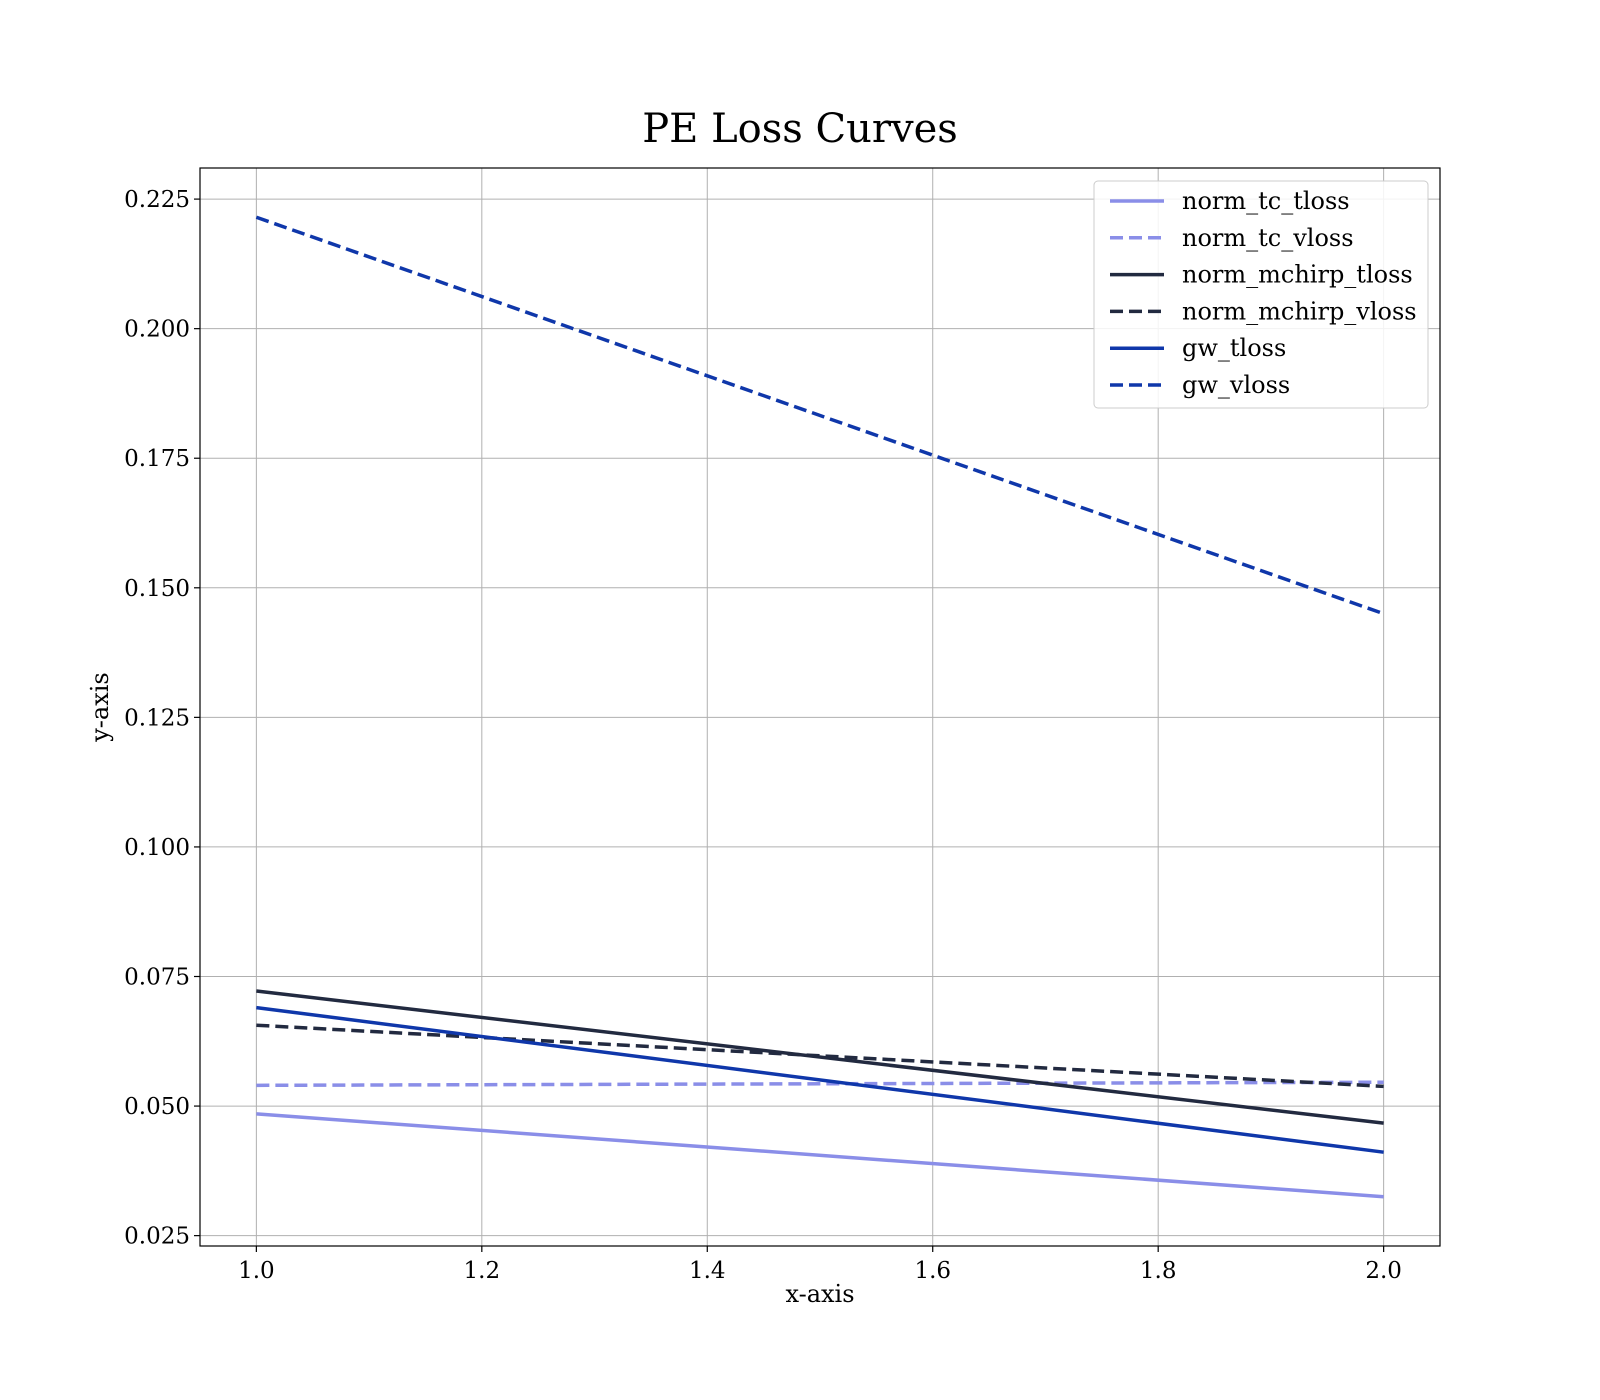 Image resolution: width=1600 pixels, height=1400 pixels. Describe the element at coordinates (157, 200) in the screenshot. I see `y-tick-label: 0.225` at that location.